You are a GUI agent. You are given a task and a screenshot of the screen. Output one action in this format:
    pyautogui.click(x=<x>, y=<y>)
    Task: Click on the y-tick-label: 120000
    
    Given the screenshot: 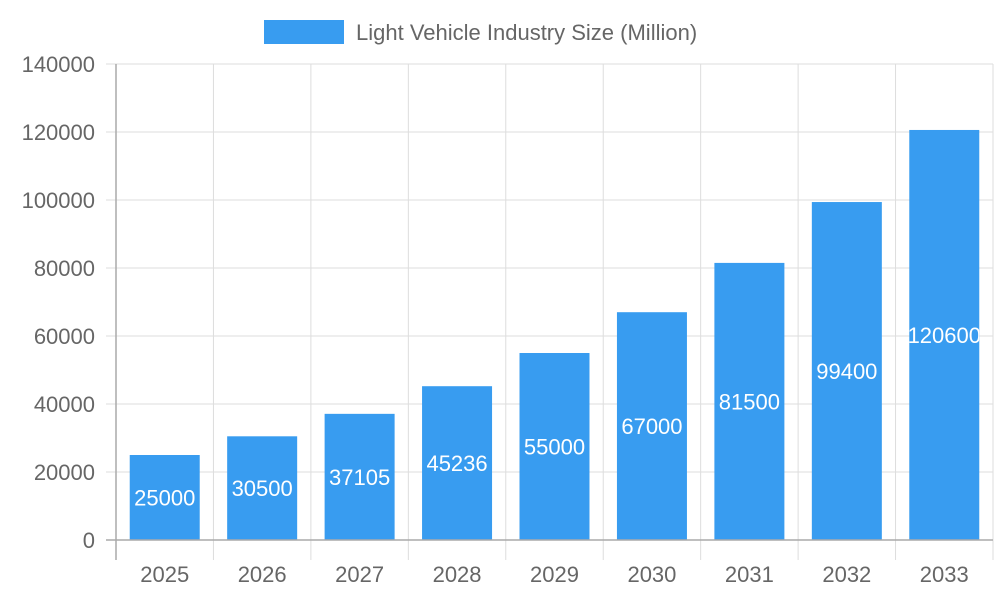 What is the action you would take?
    pyautogui.click(x=58, y=132)
    